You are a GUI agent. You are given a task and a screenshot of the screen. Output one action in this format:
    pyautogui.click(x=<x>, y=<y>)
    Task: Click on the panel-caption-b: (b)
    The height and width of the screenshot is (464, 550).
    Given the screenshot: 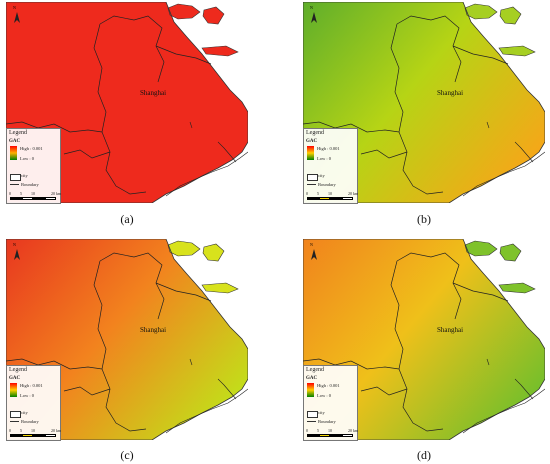 What is the action you would take?
    pyautogui.click(x=424, y=219)
    